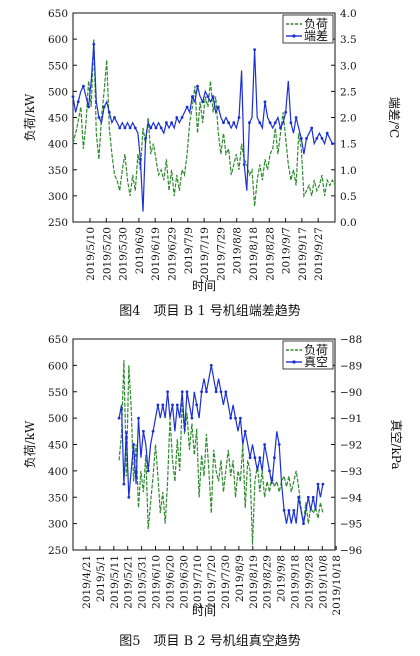 The height and width of the screenshot is (656, 420). Describe the element at coordinates (115, 582) in the screenshot. I see `x-tick-label: 2019/5/11` at that location.